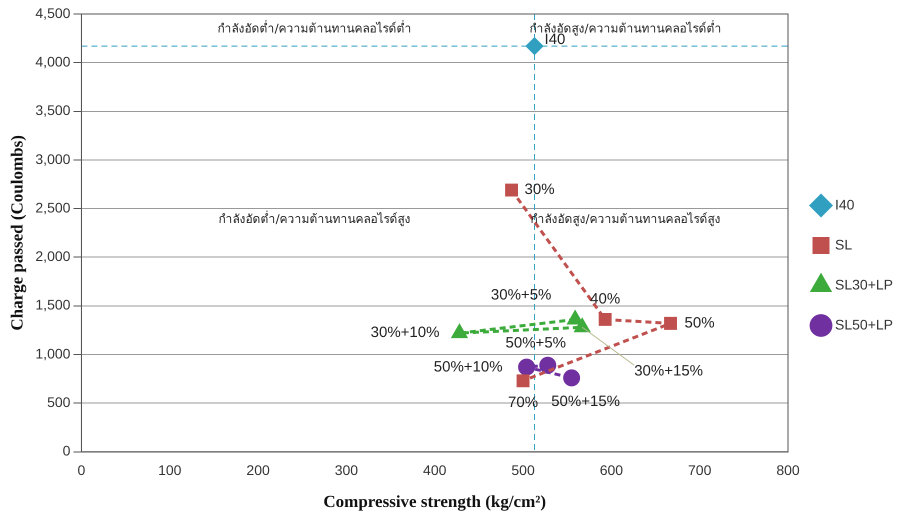 Image resolution: width=911 pixels, height=521 pixels. I want to click on y-tick-label: 3,000, so click(53, 158).